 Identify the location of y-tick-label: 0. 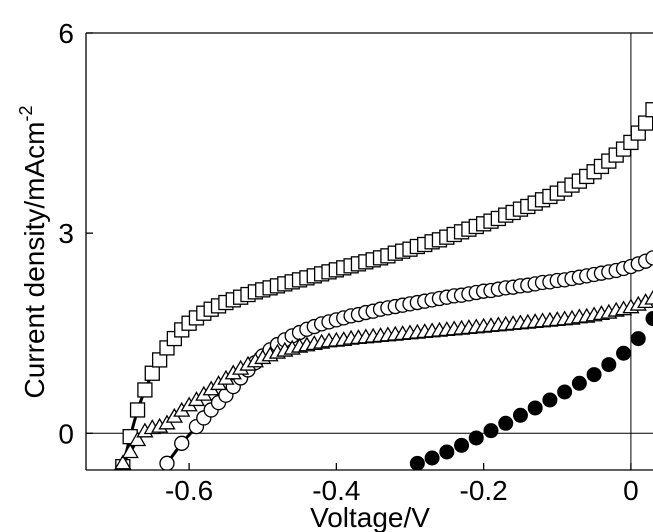
(66, 433).